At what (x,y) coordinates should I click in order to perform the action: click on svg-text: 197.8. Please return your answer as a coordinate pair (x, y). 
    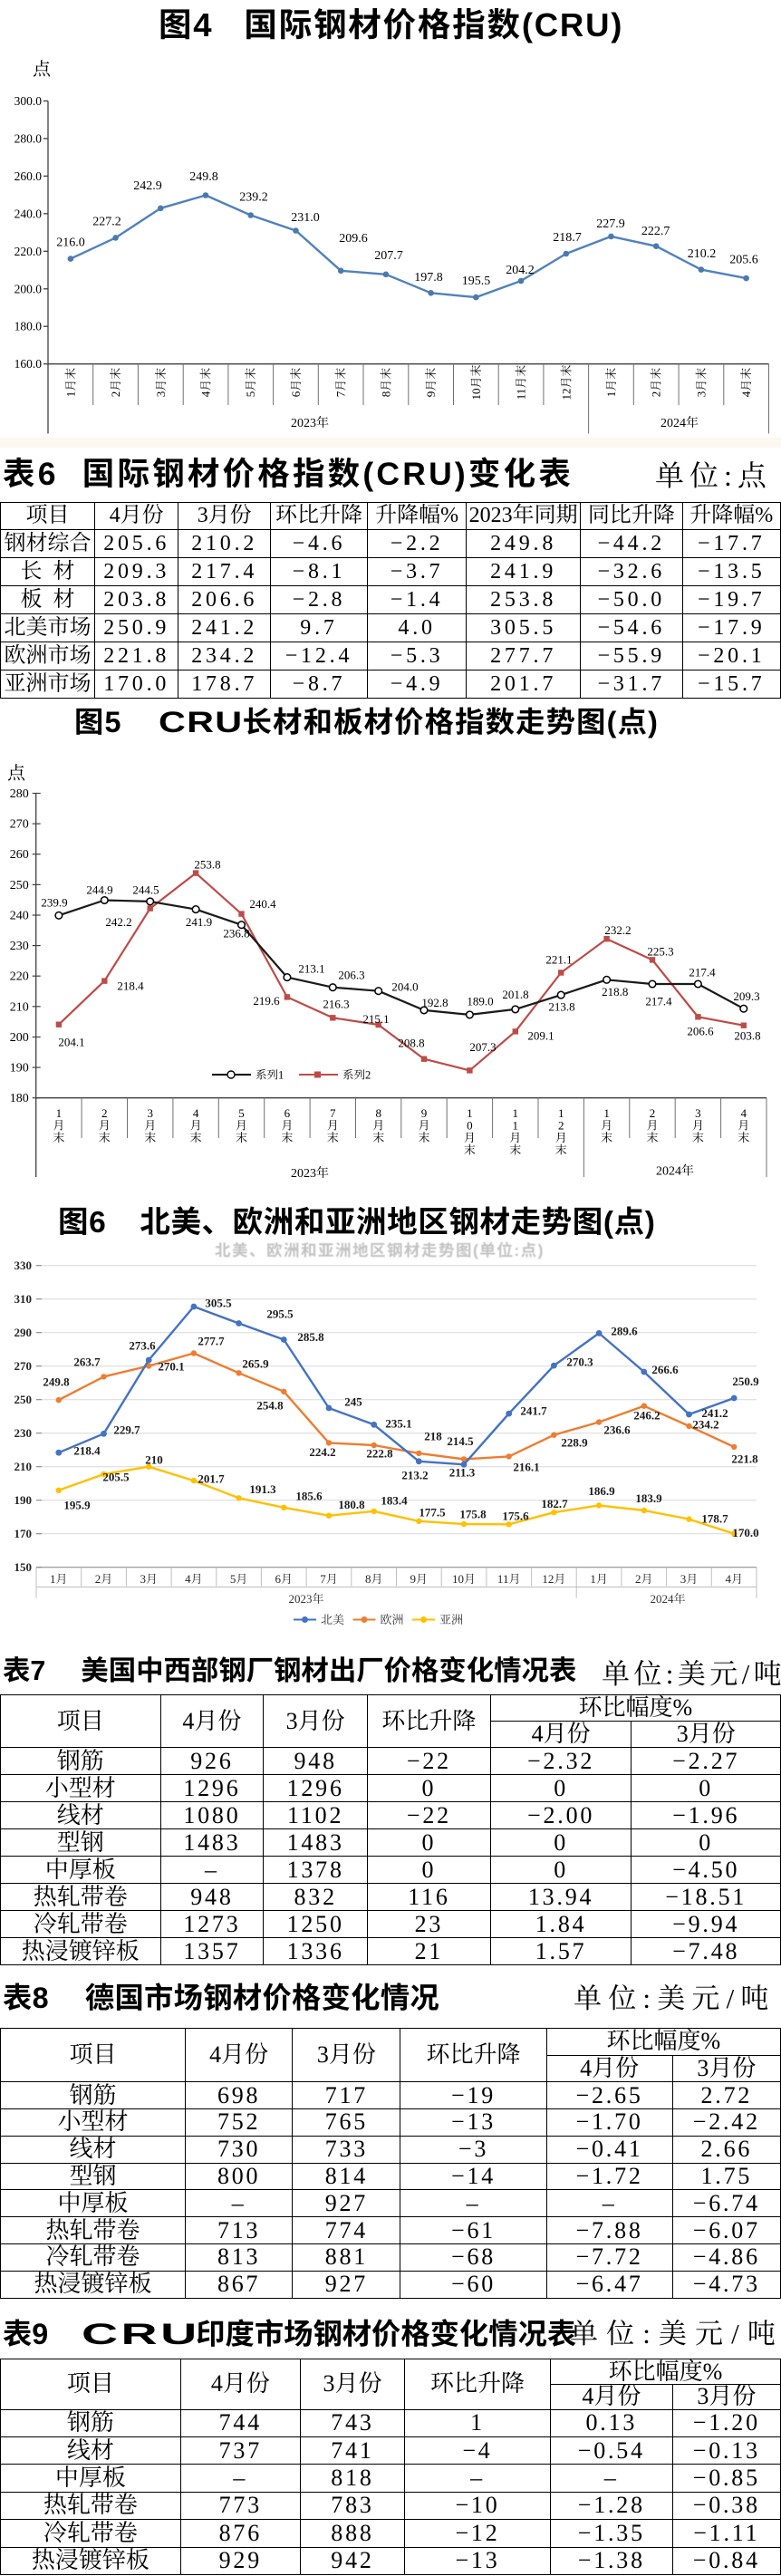
    Looking at the image, I should click on (428, 278).